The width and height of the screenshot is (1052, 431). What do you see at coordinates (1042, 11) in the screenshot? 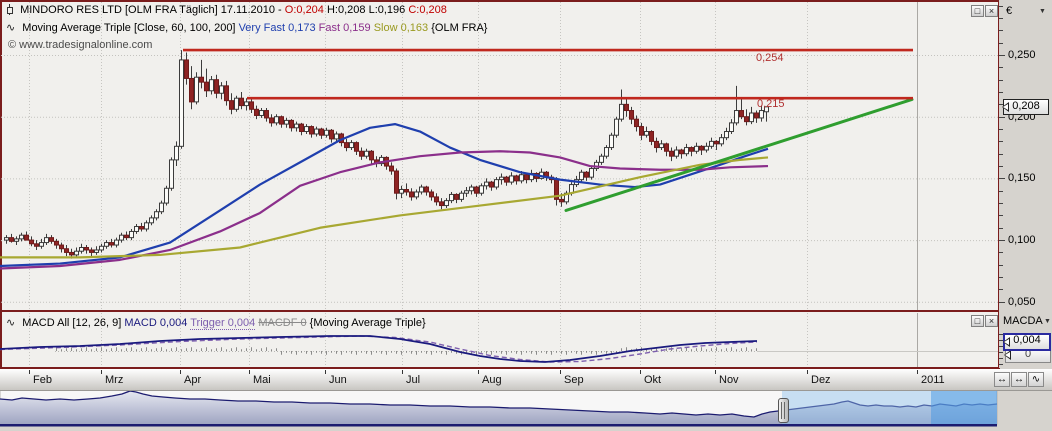
I see `price-axis-dropdown-icon: ▼` at bounding box center [1042, 11].